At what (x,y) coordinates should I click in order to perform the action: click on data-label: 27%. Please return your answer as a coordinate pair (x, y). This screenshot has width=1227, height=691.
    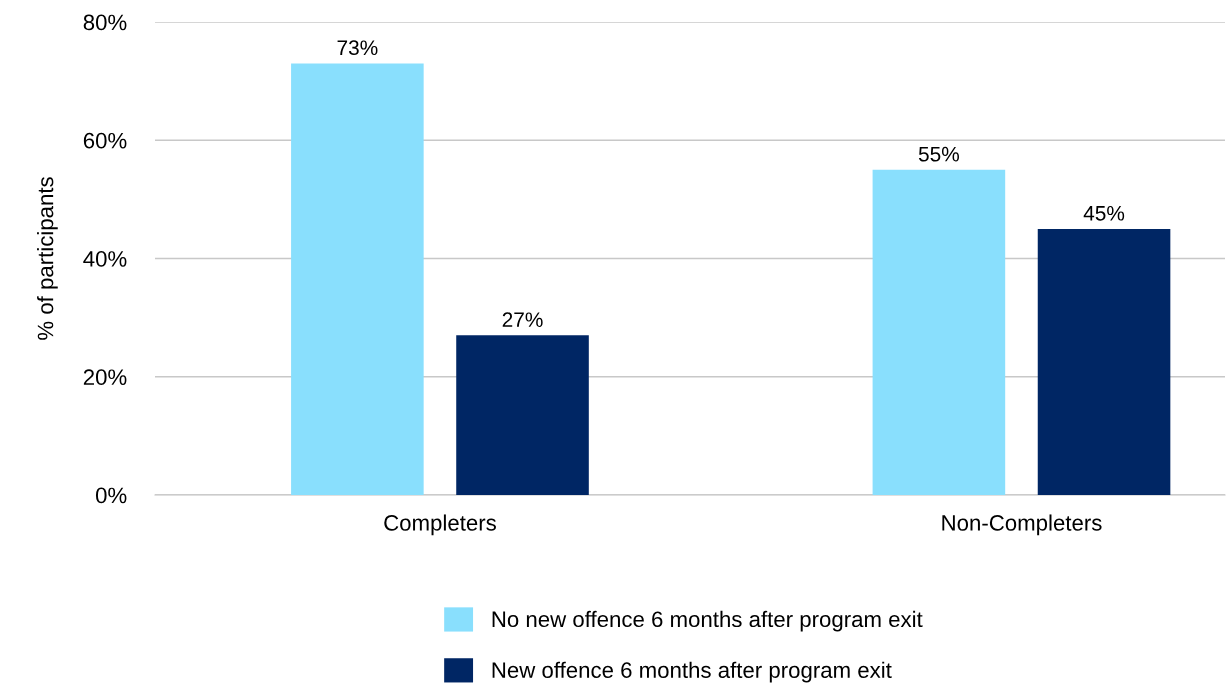
    Looking at the image, I should click on (522, 319).